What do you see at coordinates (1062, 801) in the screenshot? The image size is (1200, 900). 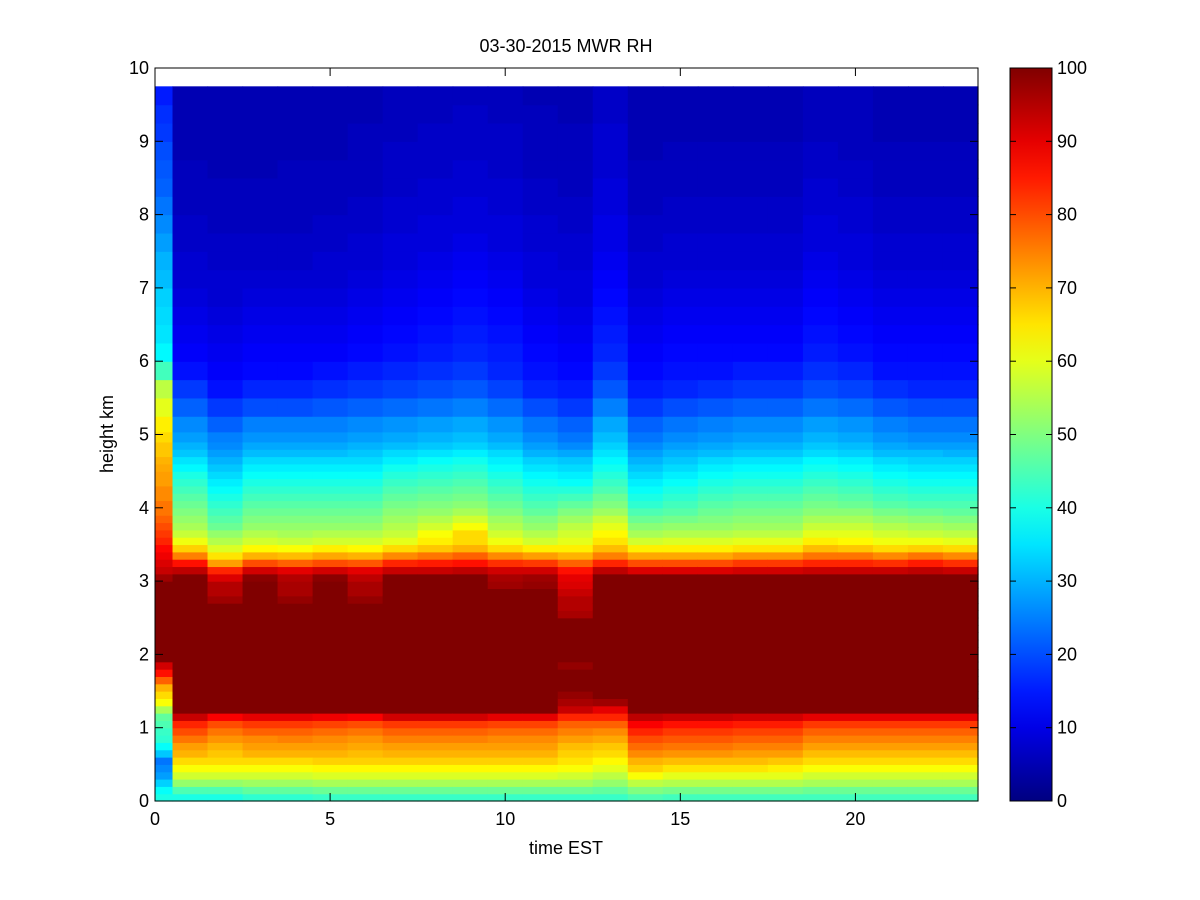 I see `colorbar-tick-label: 0` at bounding box center [1062, 801].